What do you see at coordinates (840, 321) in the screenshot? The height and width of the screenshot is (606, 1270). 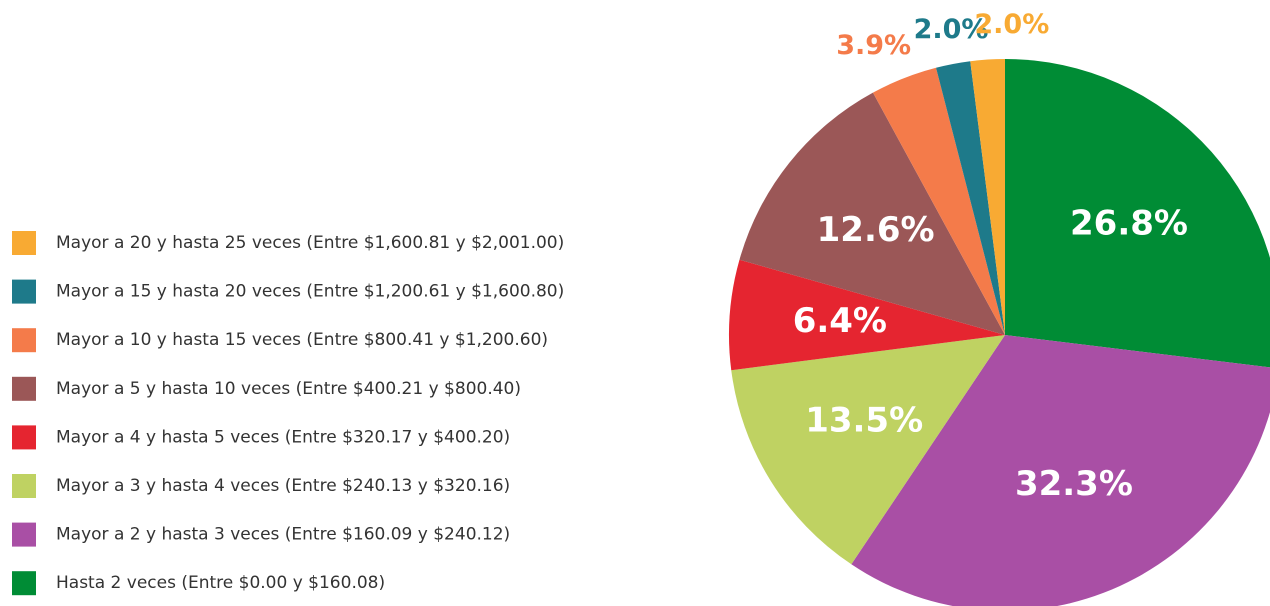 I see `slice-label: 6.4%` at bounding box center [840, 321].